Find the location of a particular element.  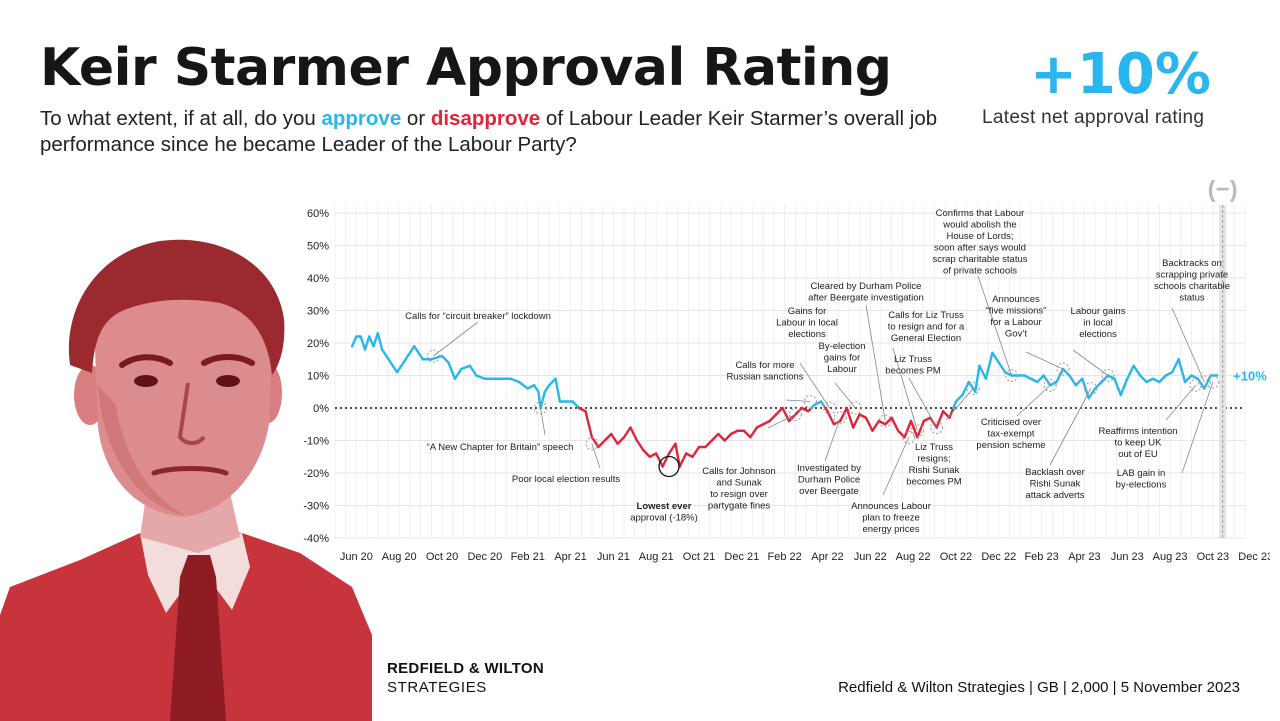

x-tick-label: Jun 23 is located at coordinates (1127, 557).